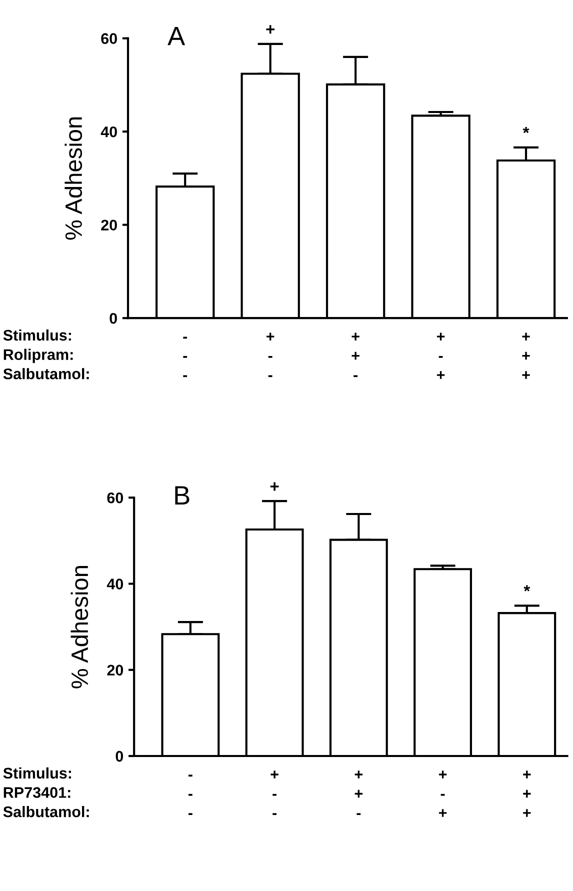 The height and width of the screenshot is (891, 573). I want to click on text: Rolipram:, so click(38, 356).